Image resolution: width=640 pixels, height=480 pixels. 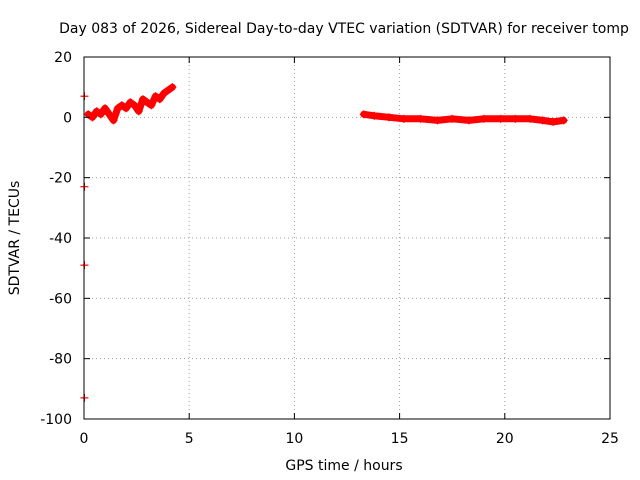 I want to click on y-tick-label: -20, so click(x=60, y=179).